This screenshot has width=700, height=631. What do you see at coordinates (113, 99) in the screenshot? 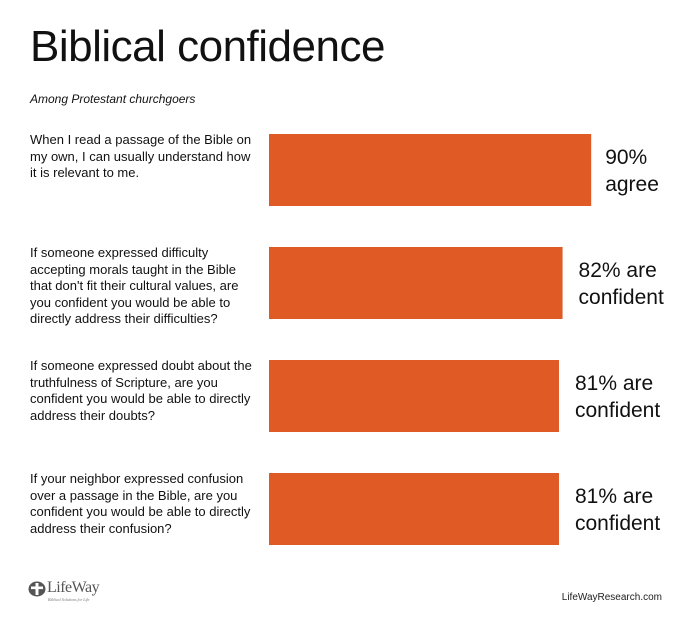
I see `chart-subtitle: Among Protestant churchgoers` at bounding box center [113, 99].